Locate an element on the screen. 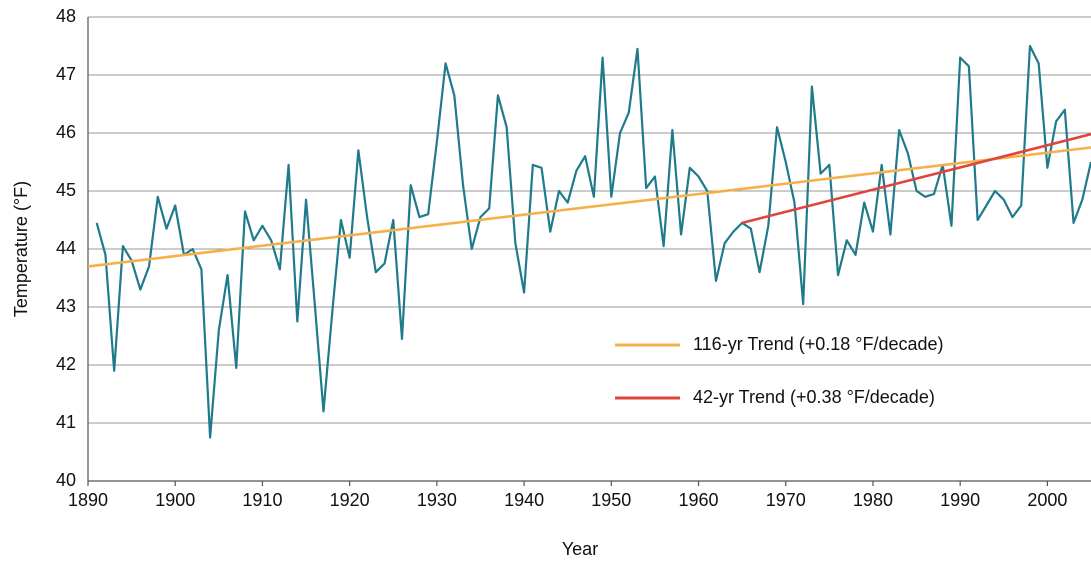  x-tick-label: 1980 is located at coordinates (873, 500).